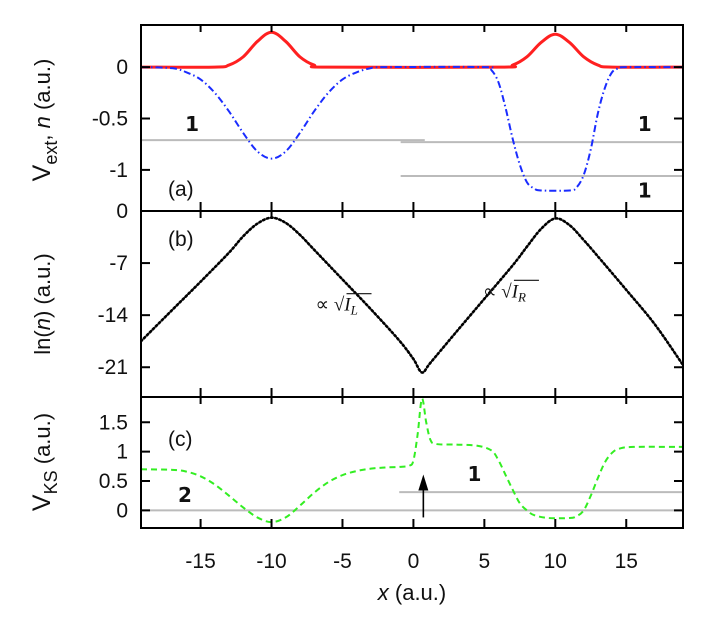 This screenshot has width=704, height=632. I want to click on x-tick-label: 15, so click(626, 561).